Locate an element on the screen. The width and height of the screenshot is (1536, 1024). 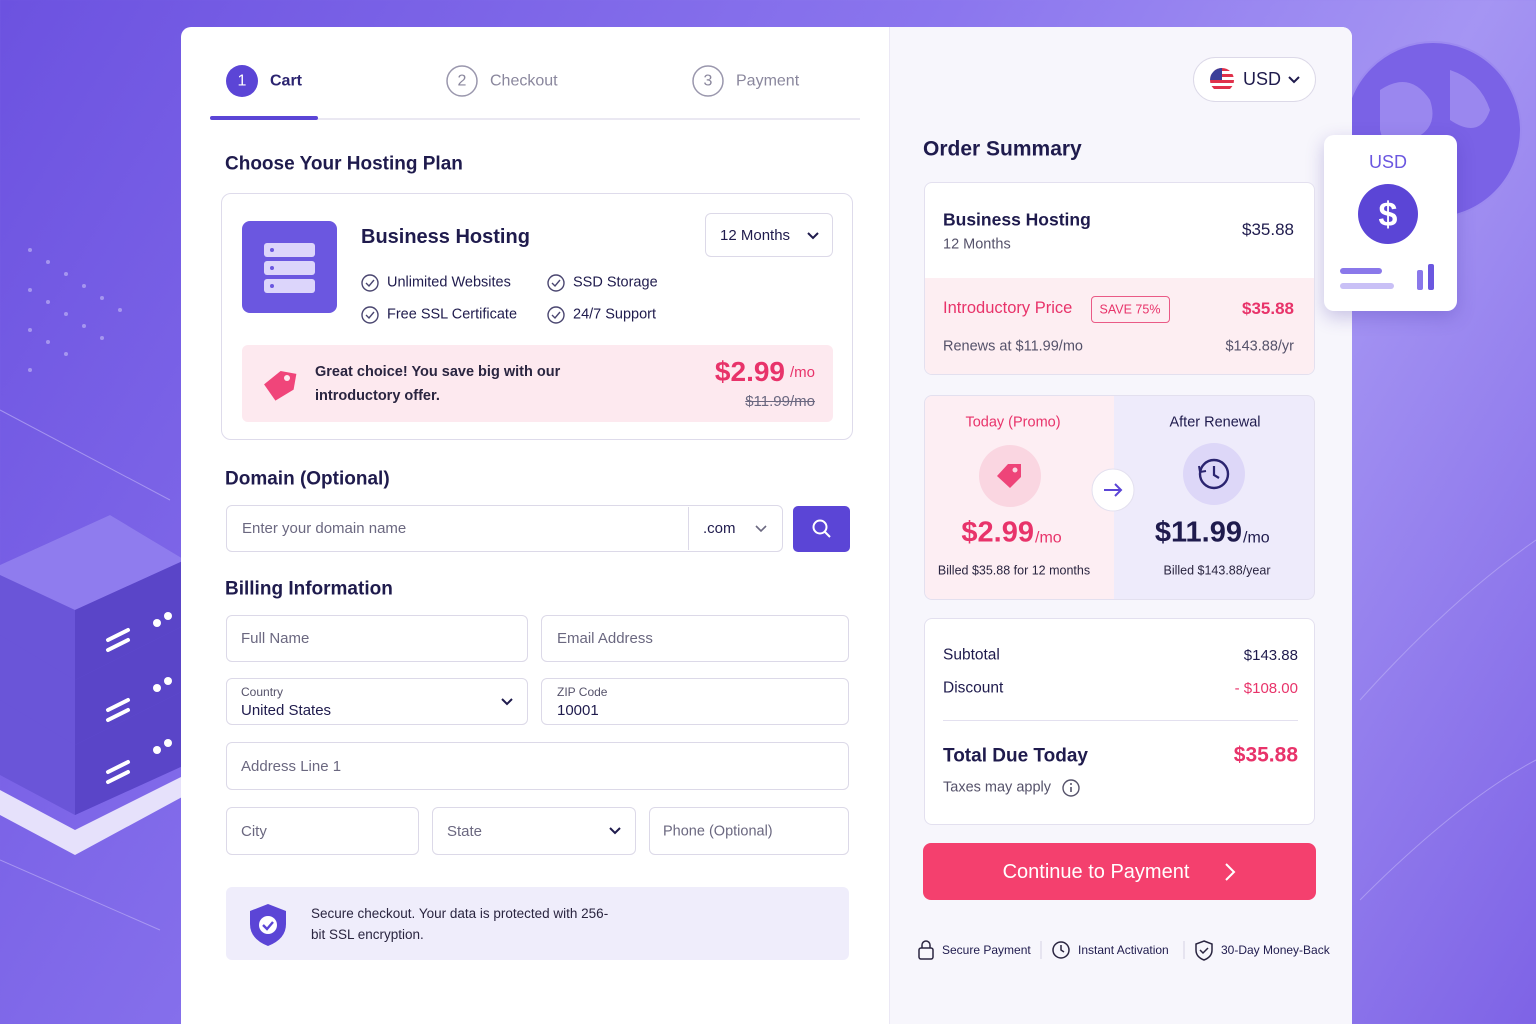
promo-banner is located at coordinates (537, 383).